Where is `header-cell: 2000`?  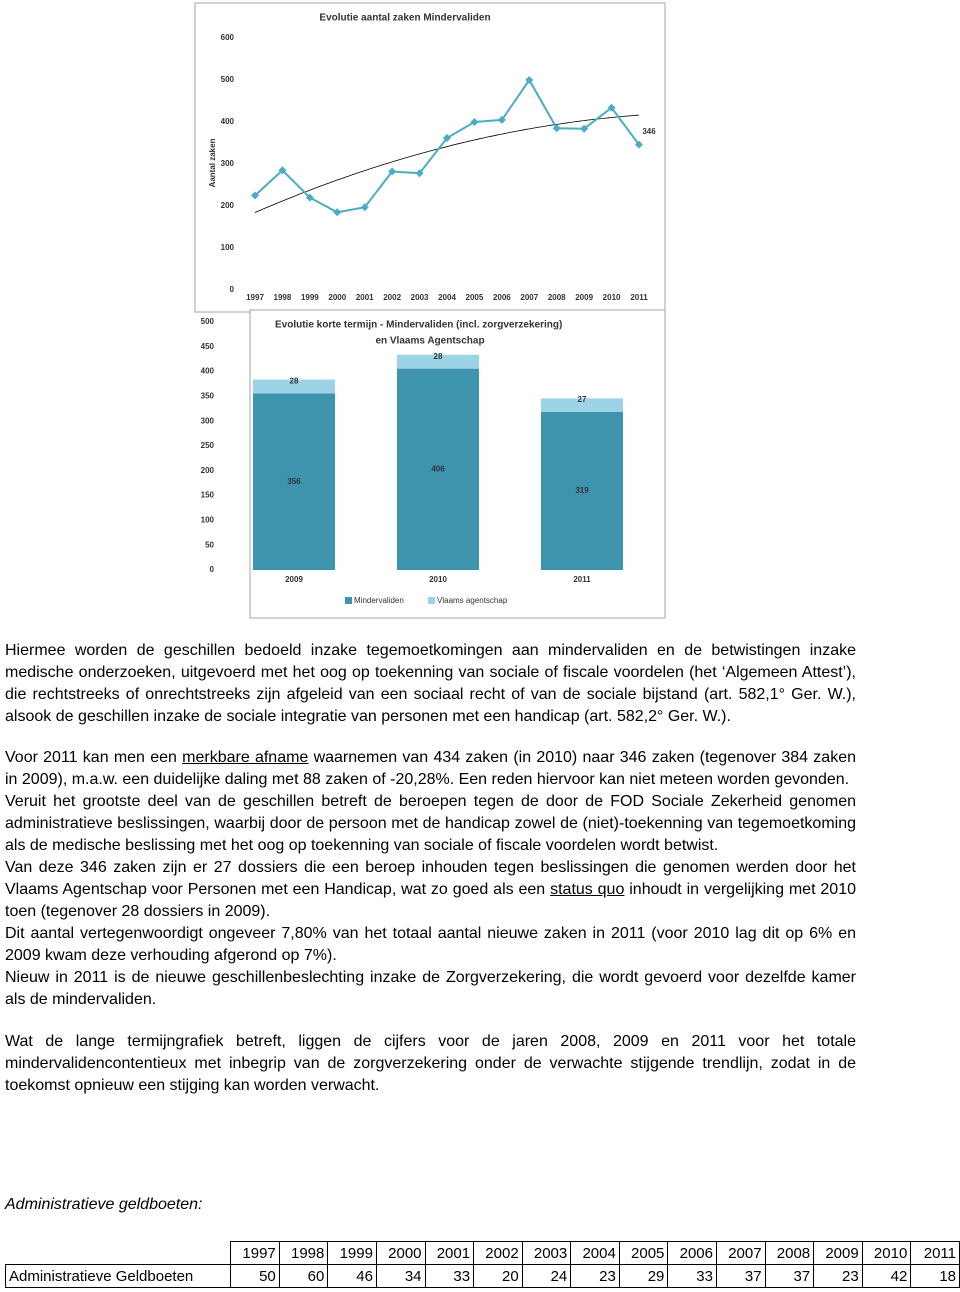 header-cell: 2000 is located at coordinates (400, 1253).